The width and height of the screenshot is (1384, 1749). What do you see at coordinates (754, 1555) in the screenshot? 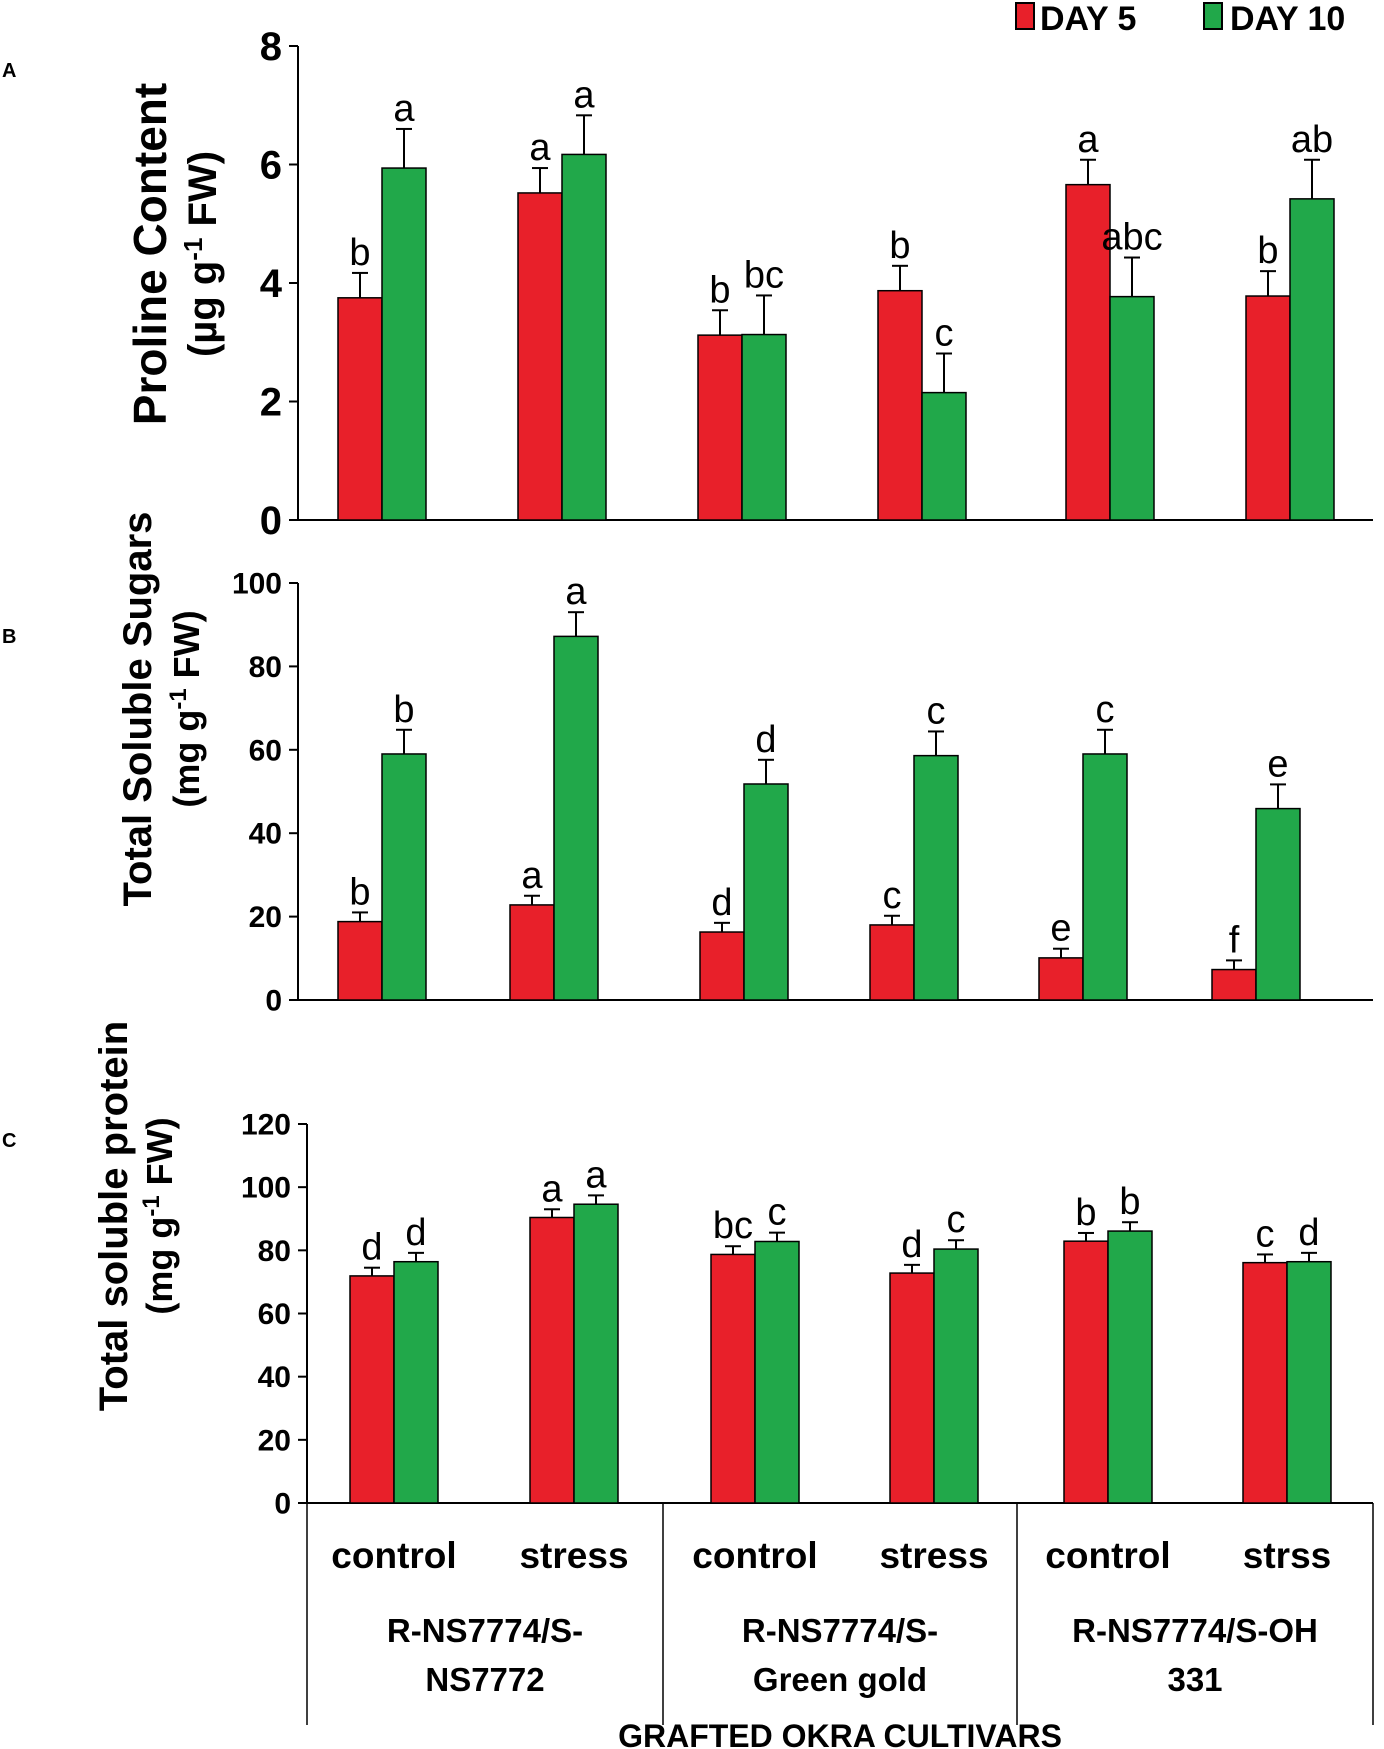
I see `treatment-label: control` at bounding box center [754, 1555].